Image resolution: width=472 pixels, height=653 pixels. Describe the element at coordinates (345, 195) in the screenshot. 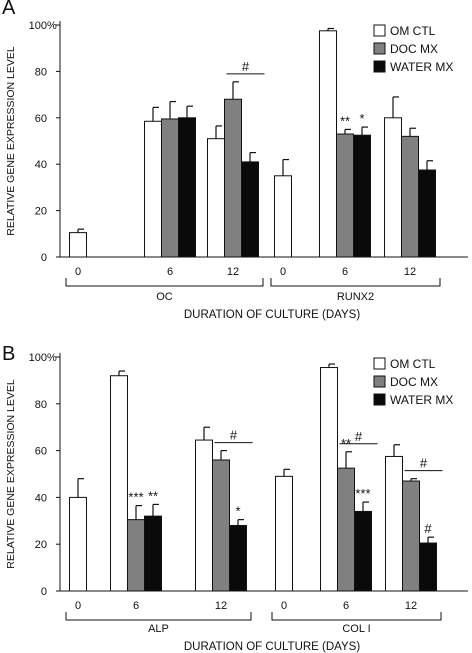

I see `bar-runx2-day6-s1` at that location.